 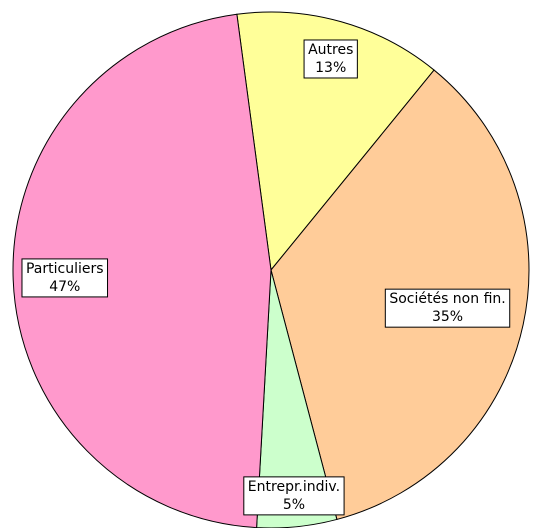 I want to click on category-label: Sociétés non fin., so click(x=447, y=299).